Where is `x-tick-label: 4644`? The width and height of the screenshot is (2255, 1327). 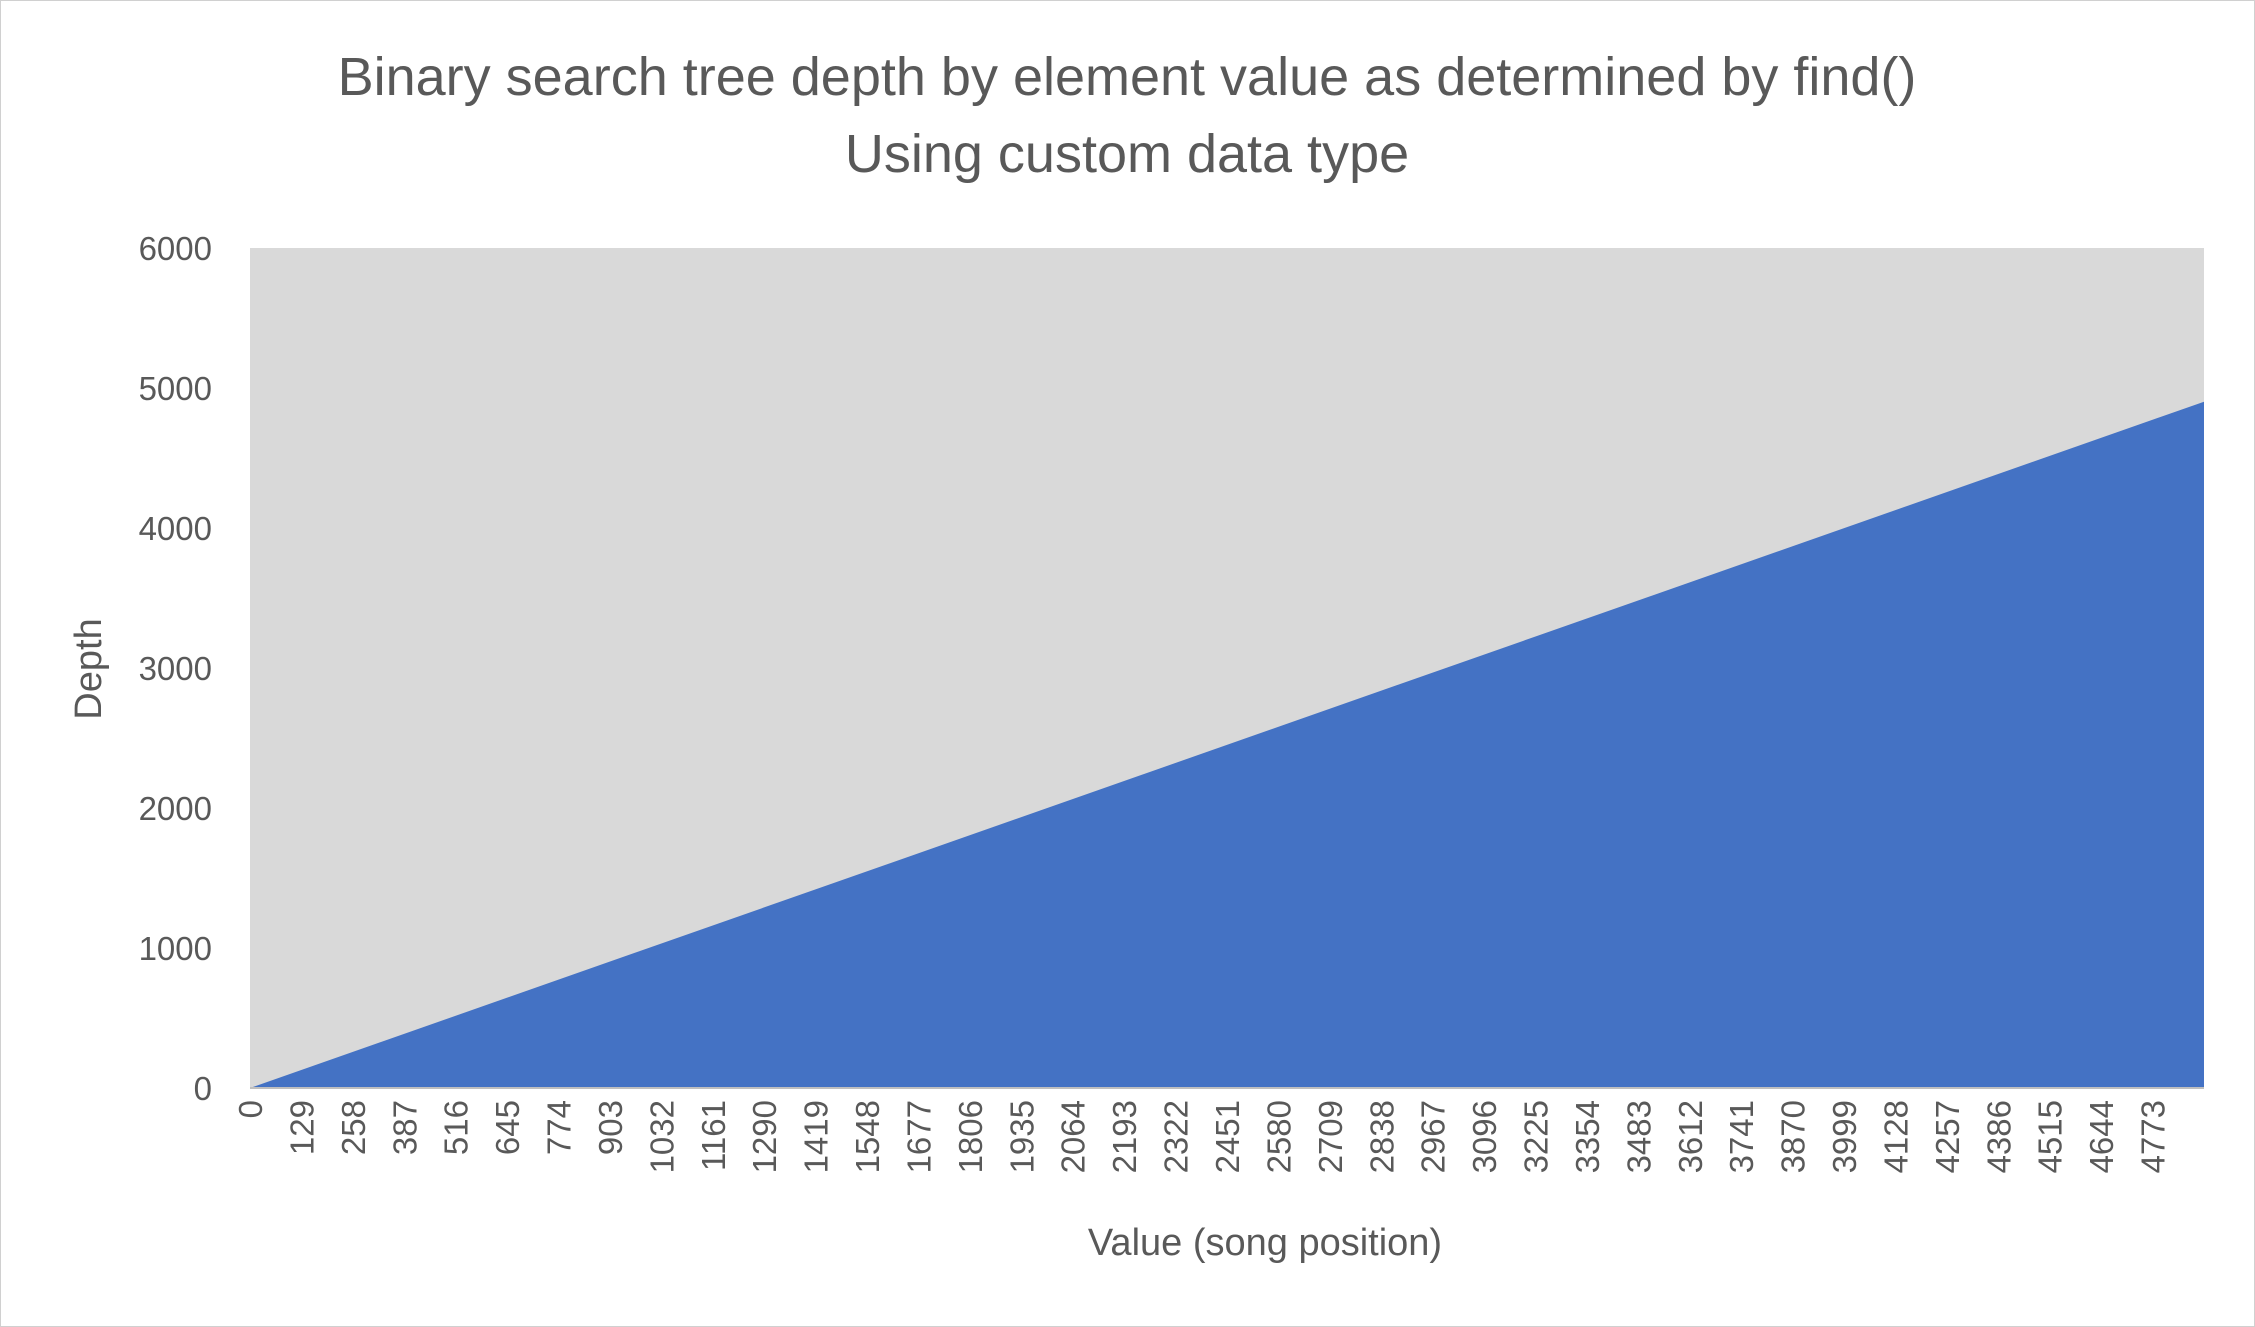
x-tick-label: 4644 is located at coordinates (2101, 1136).